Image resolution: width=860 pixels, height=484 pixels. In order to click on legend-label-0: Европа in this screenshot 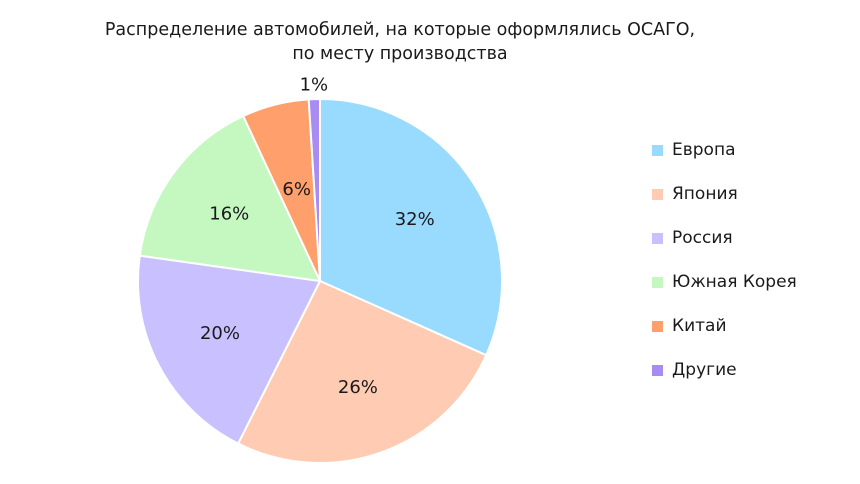, I will do `click(704, 150)`.